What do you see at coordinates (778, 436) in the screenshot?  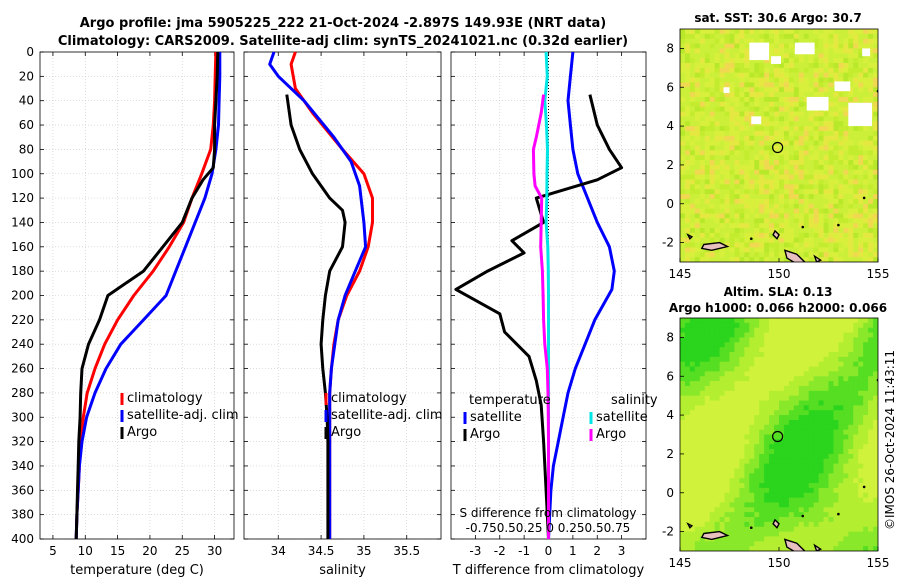 I see `argo-location-marker` at bounding box center [778, 436].